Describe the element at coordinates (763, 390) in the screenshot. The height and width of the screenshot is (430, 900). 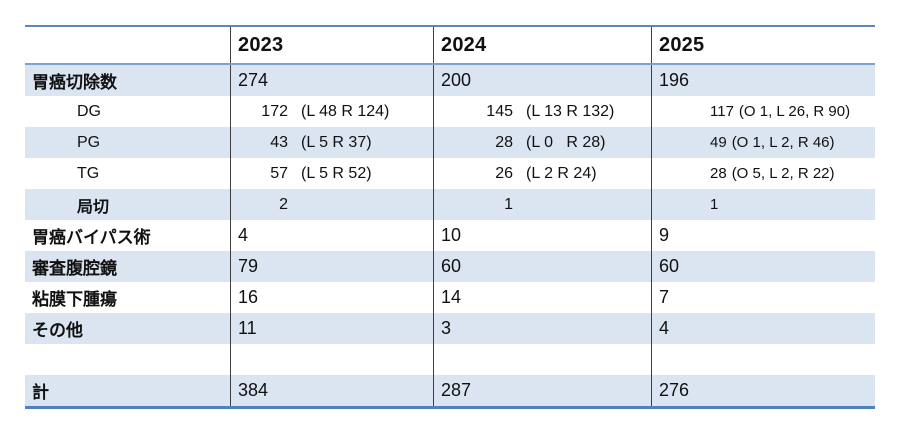
I see `year-value-cell: 276` at that location.